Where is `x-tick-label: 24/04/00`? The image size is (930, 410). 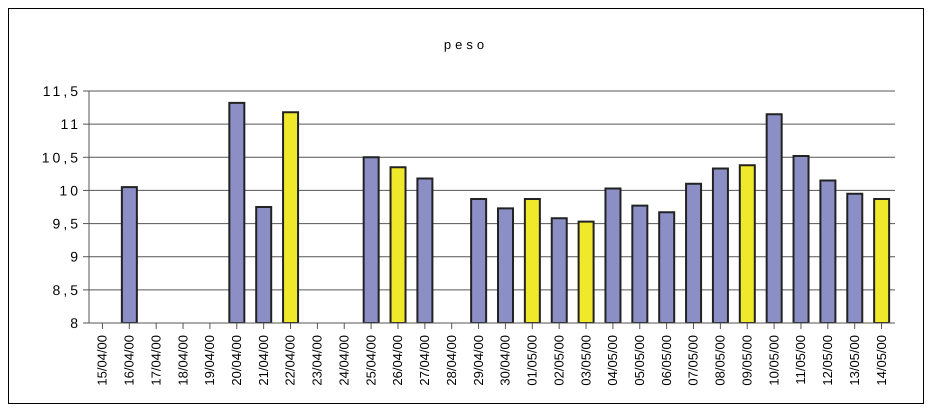
x-tick-label: 24/04/00 is located at coordinates (344, 360).